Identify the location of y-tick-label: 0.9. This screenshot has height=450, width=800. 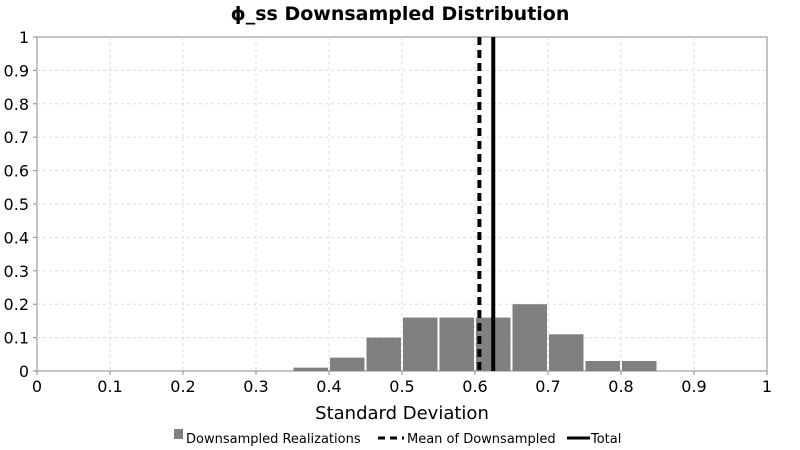
(16, 70).